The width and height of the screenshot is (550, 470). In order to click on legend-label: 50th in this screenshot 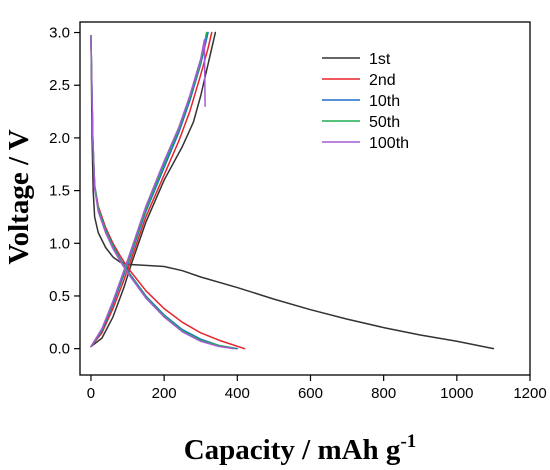, I will do `click(384, 122)`.